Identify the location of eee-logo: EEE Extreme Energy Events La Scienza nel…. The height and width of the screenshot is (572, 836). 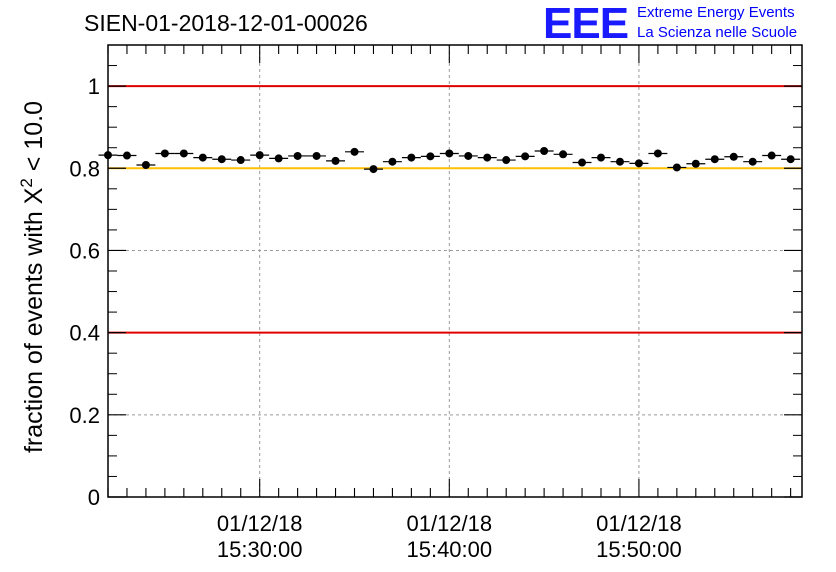
(688, 24).